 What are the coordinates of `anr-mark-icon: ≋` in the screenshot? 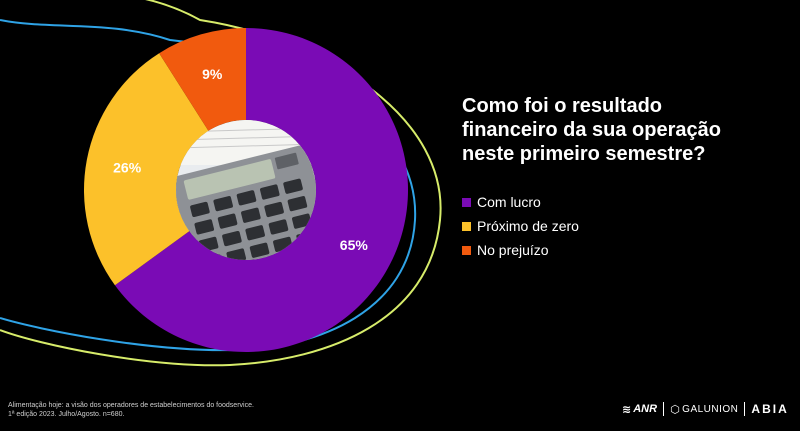 It's located at (627, 409).